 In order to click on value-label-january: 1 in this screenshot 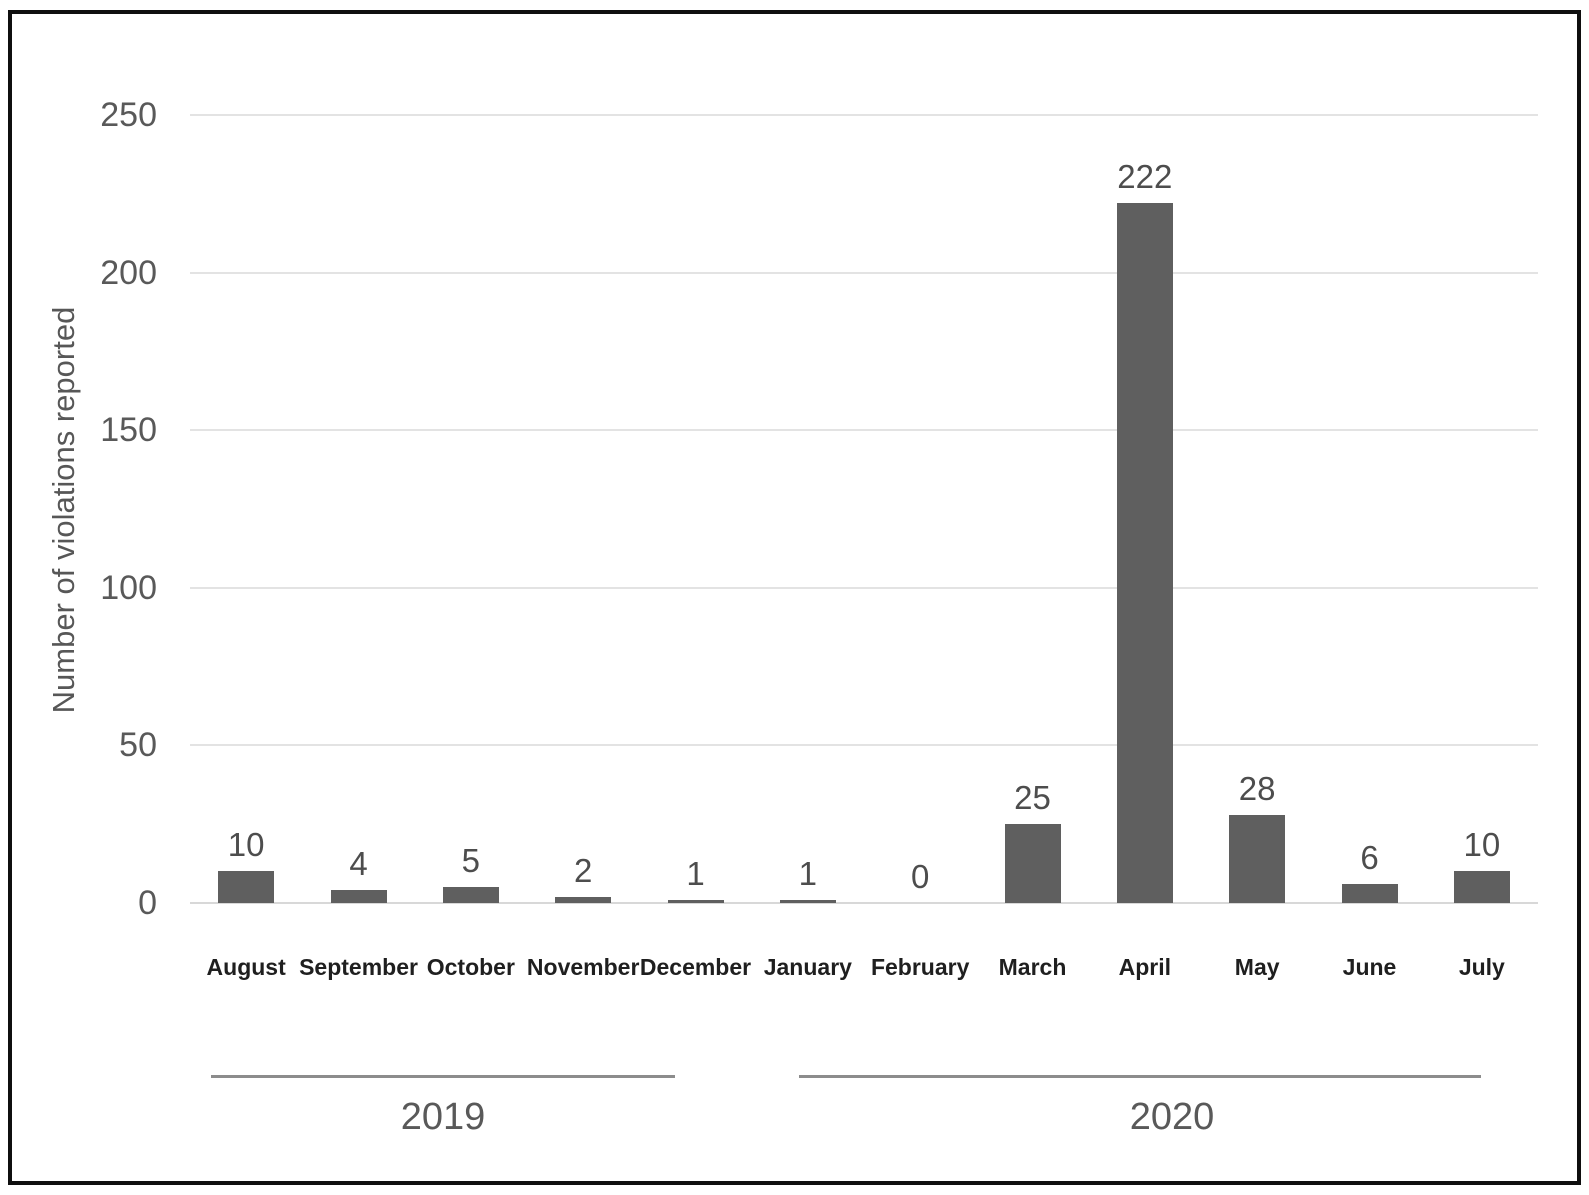, I will do `click(807, 873)`.